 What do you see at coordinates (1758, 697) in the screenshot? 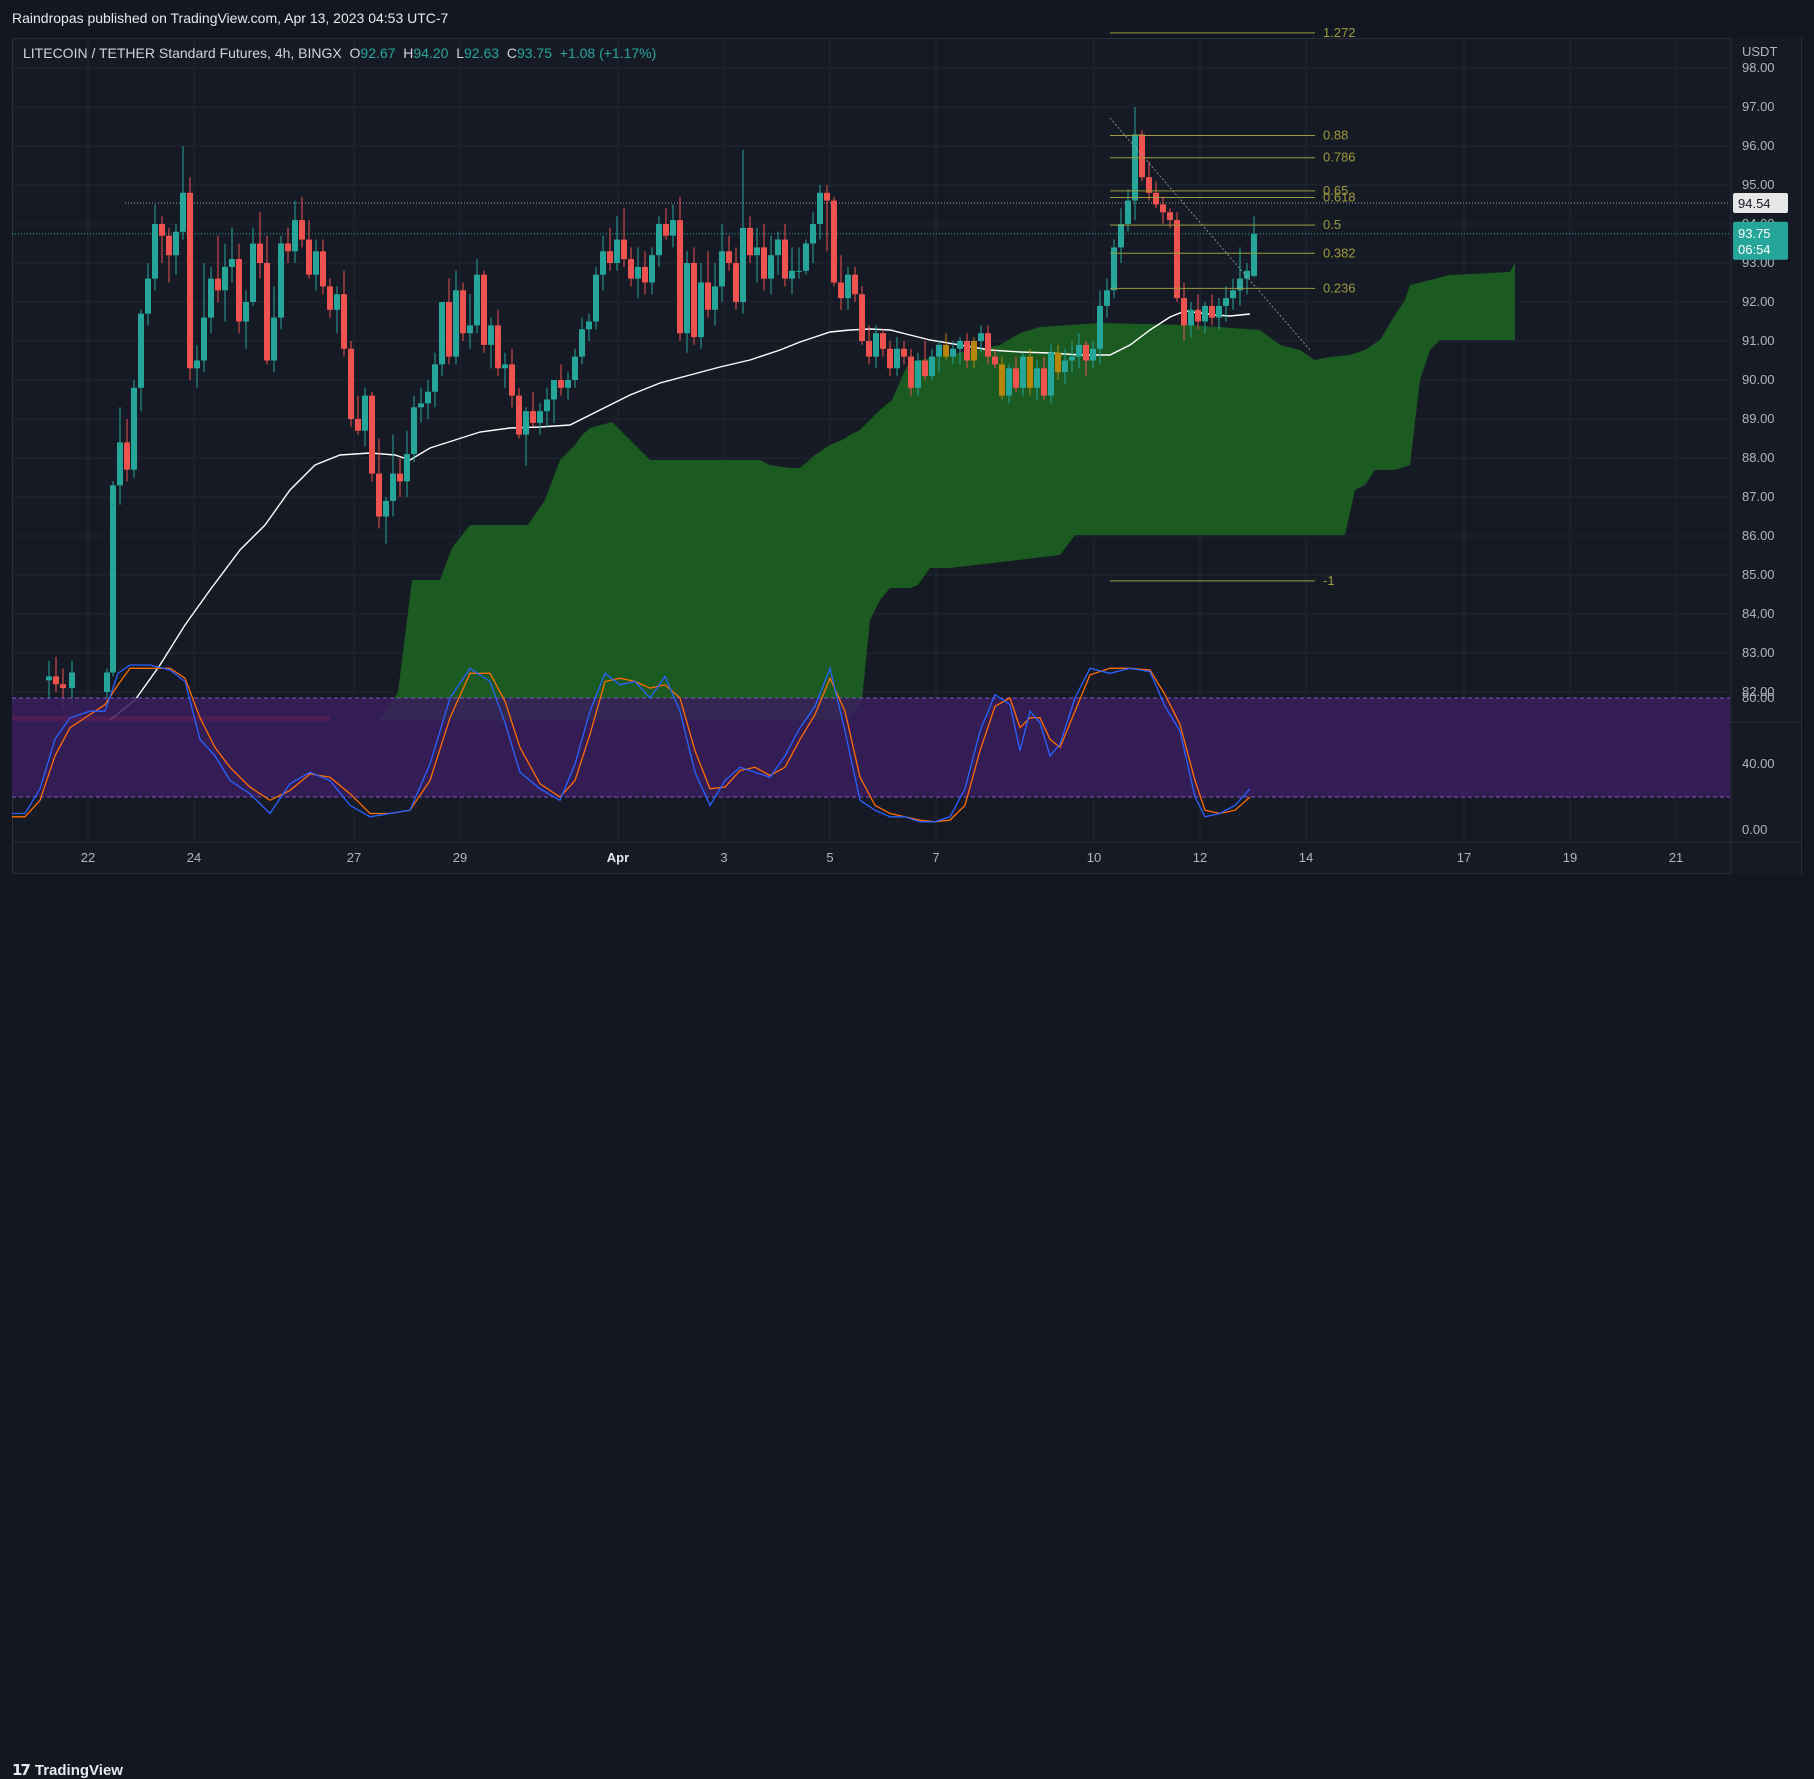
I see `stoch-tick-label: 80.00` at bounding box center [1758, 697].